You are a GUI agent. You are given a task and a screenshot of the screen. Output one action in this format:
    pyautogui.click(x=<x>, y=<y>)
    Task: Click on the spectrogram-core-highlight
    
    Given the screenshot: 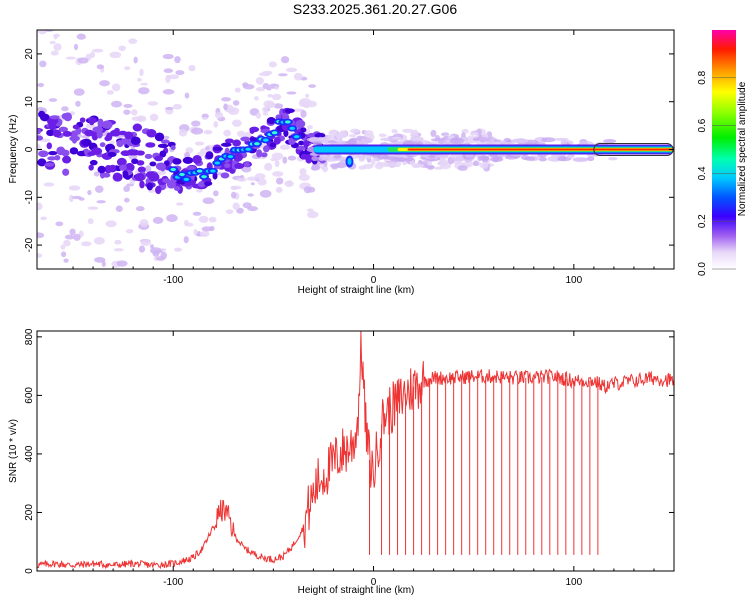 What is the action you would take?
    pyautogui.click(x=173, y=169)
    